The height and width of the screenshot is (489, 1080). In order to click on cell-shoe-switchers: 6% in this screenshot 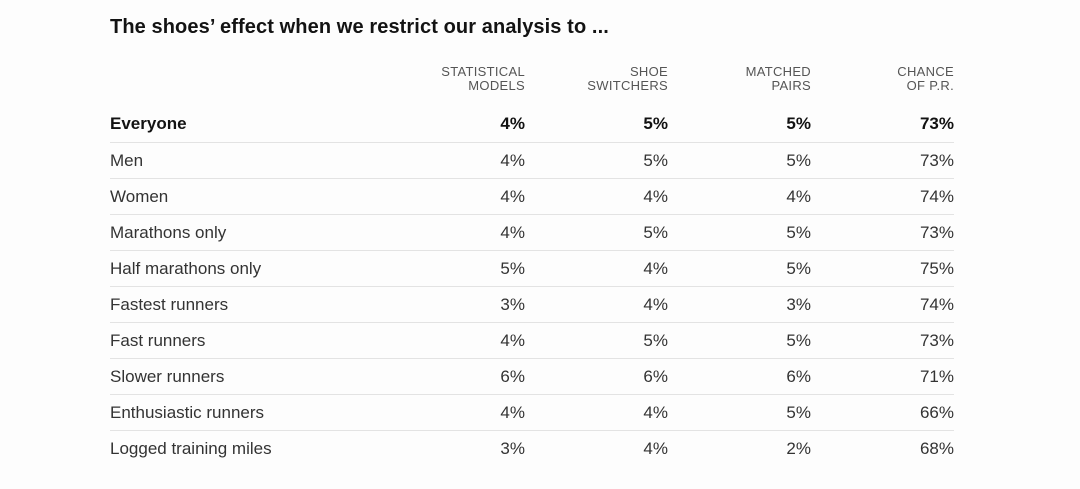, I will do `click(655, 376)`.